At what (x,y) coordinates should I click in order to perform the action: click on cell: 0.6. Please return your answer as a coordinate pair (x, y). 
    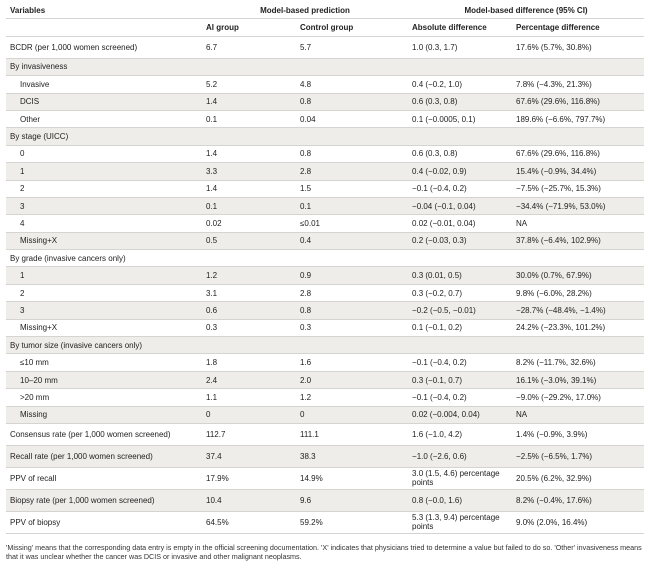
    Looking at the image, I should click on (249, 310).